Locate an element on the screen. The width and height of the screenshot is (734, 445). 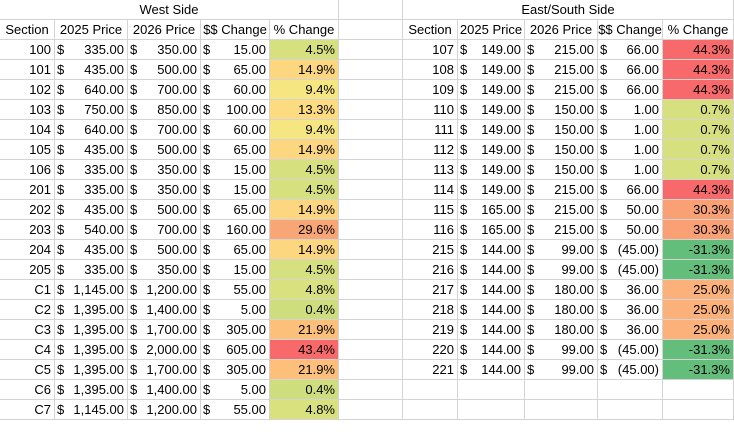
east-pct-cell: 30.3% is located at coordinates (698, 210).